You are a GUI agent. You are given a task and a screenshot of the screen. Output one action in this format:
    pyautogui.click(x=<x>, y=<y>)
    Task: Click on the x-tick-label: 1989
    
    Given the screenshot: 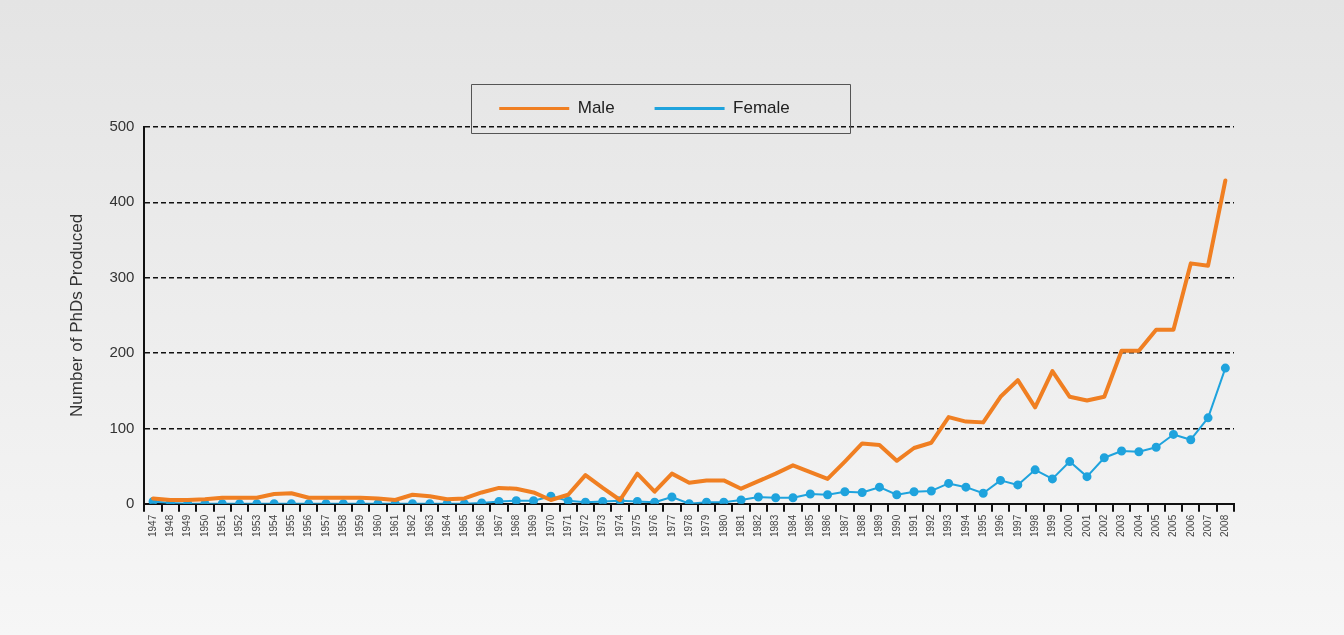 What is the action you would take?
    pyautogui.click(x=879, y=525)
    